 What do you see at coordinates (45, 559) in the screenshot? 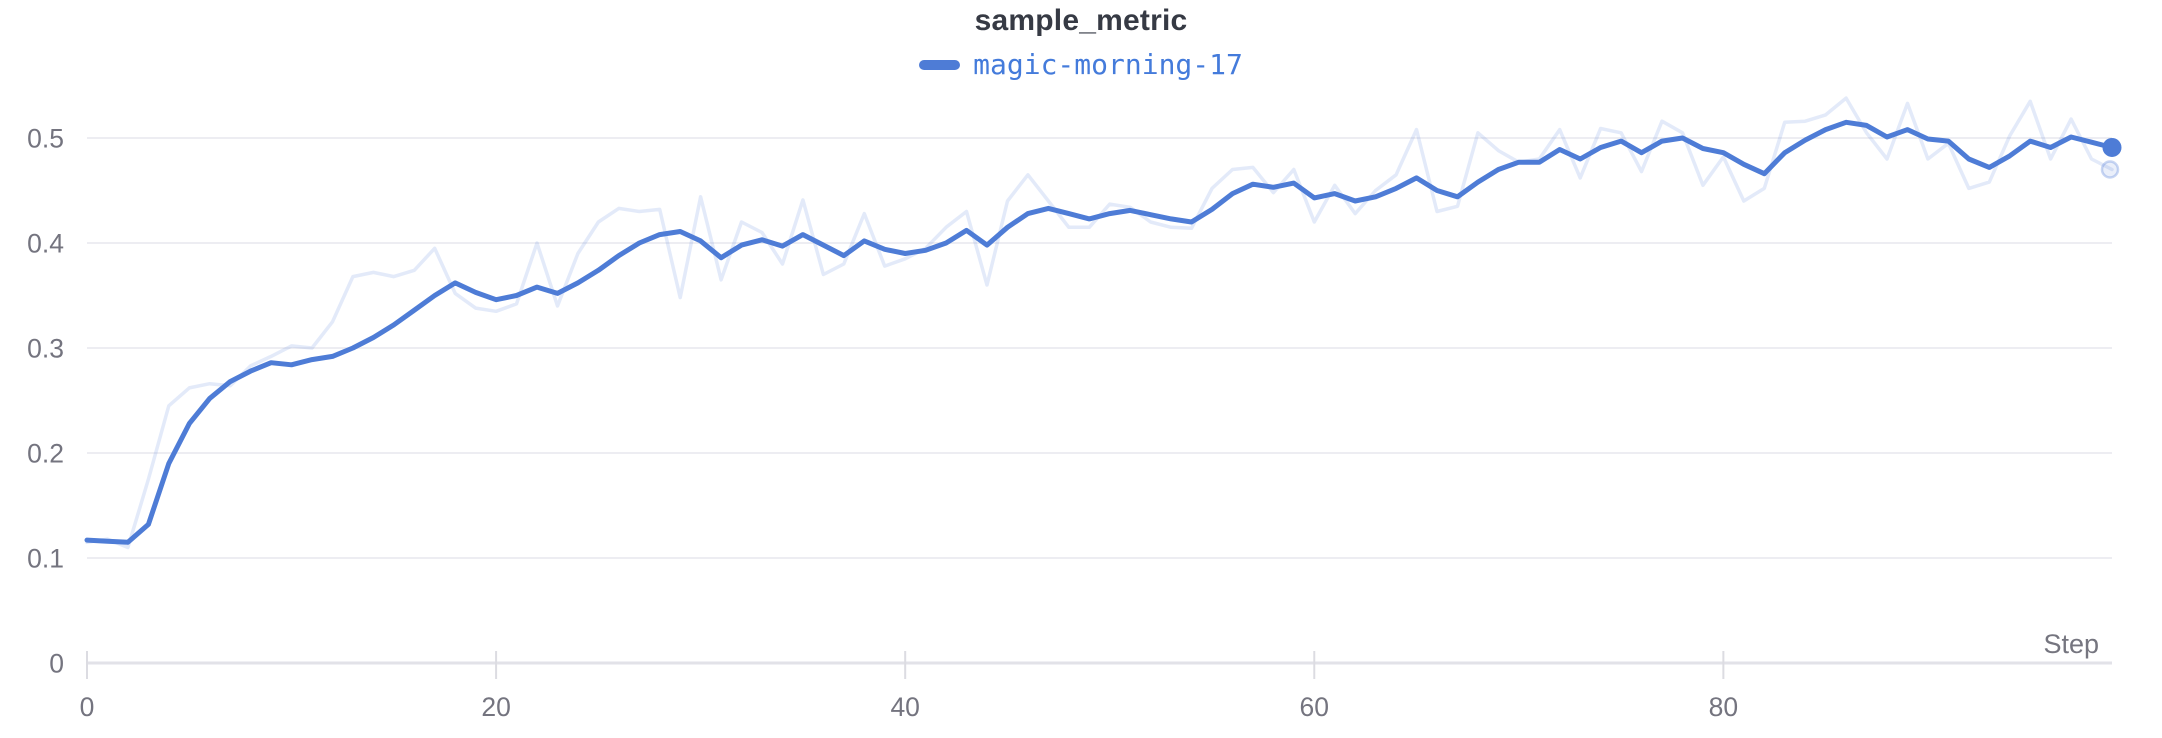
I see `y-tick-label: 0.1` at bounding box center [45, 559].